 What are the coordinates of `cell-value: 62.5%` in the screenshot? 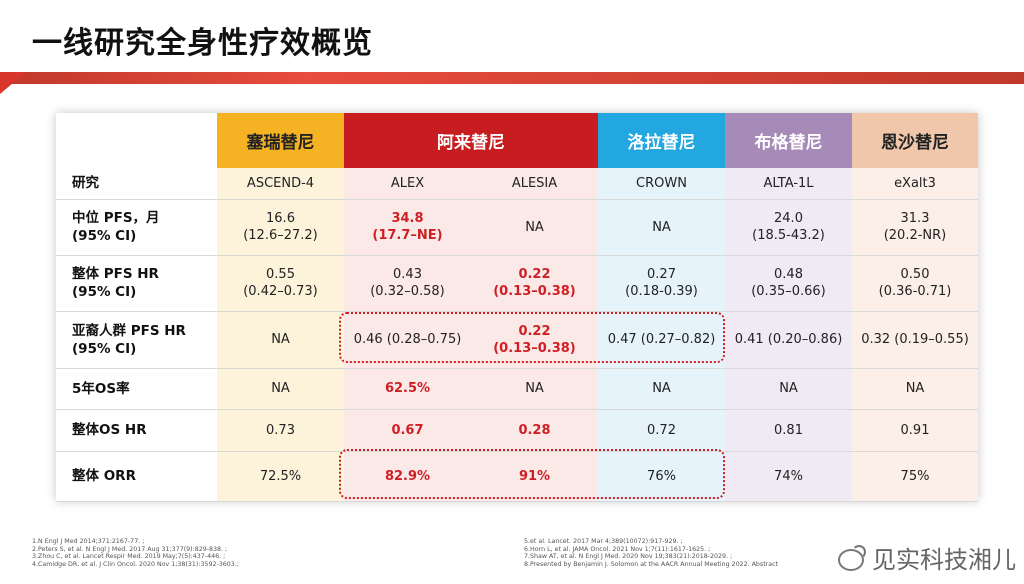 It's located at (407, 388).